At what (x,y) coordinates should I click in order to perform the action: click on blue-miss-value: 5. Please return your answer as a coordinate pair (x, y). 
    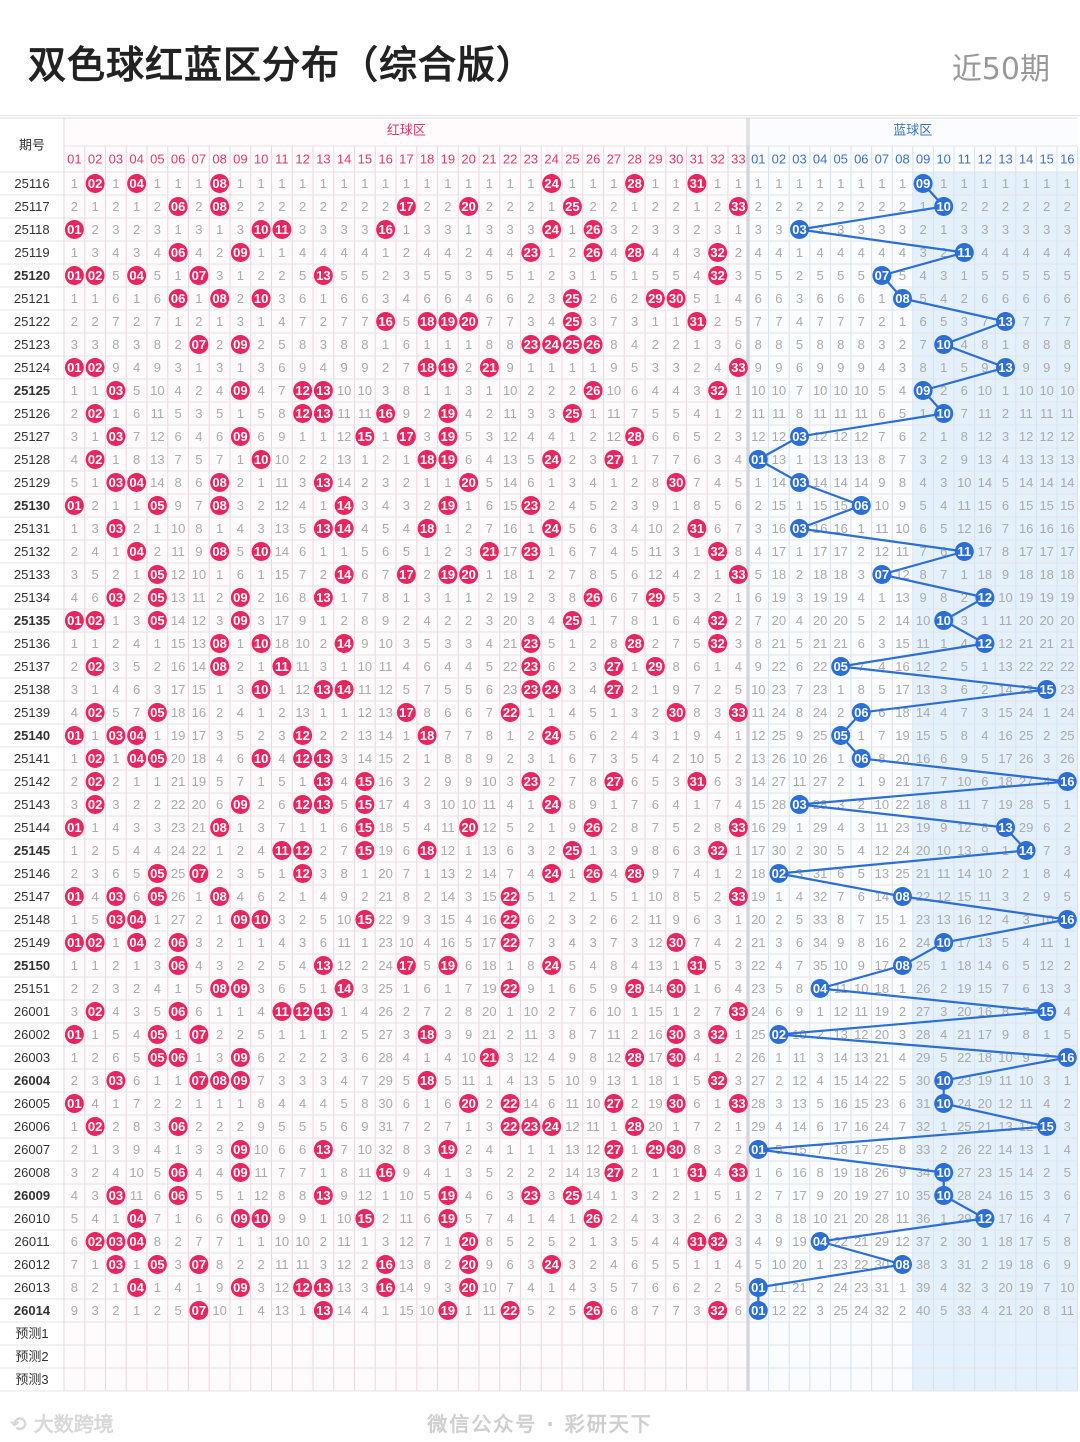
    Looking at the image, I should click on (964, 367).